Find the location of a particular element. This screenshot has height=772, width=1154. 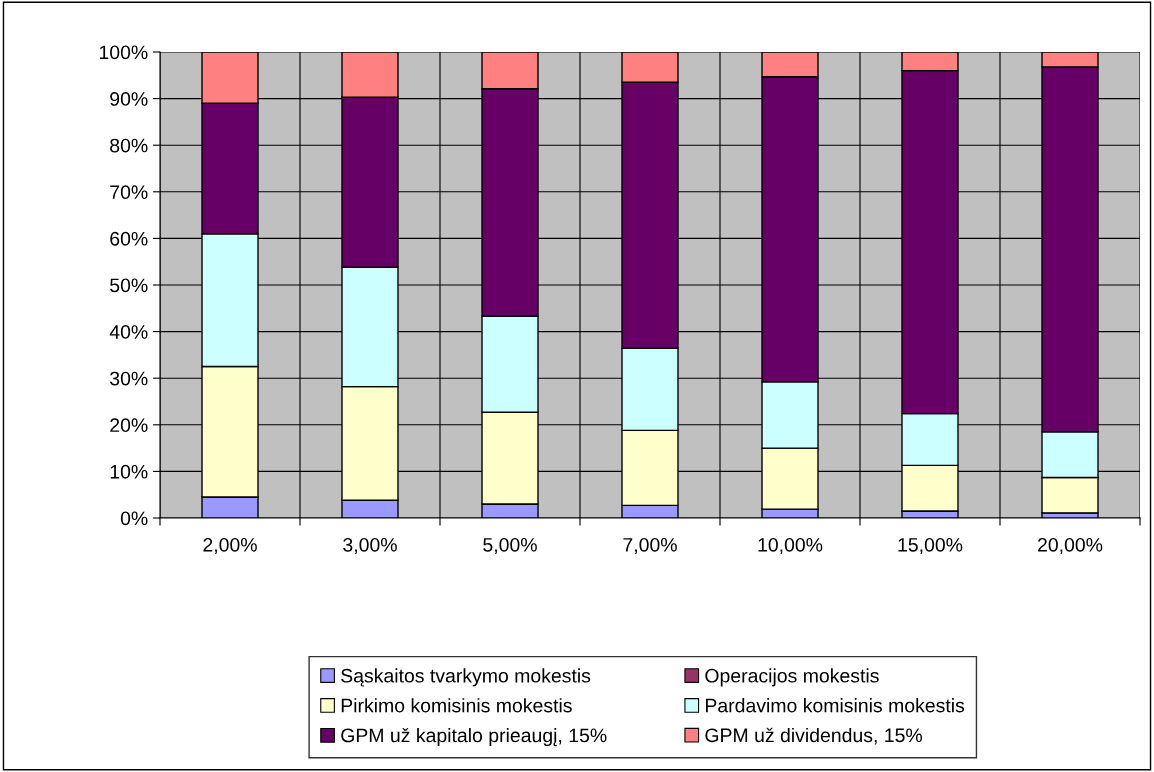

y-tick-label: 70% is located at coordinates (129, 192).